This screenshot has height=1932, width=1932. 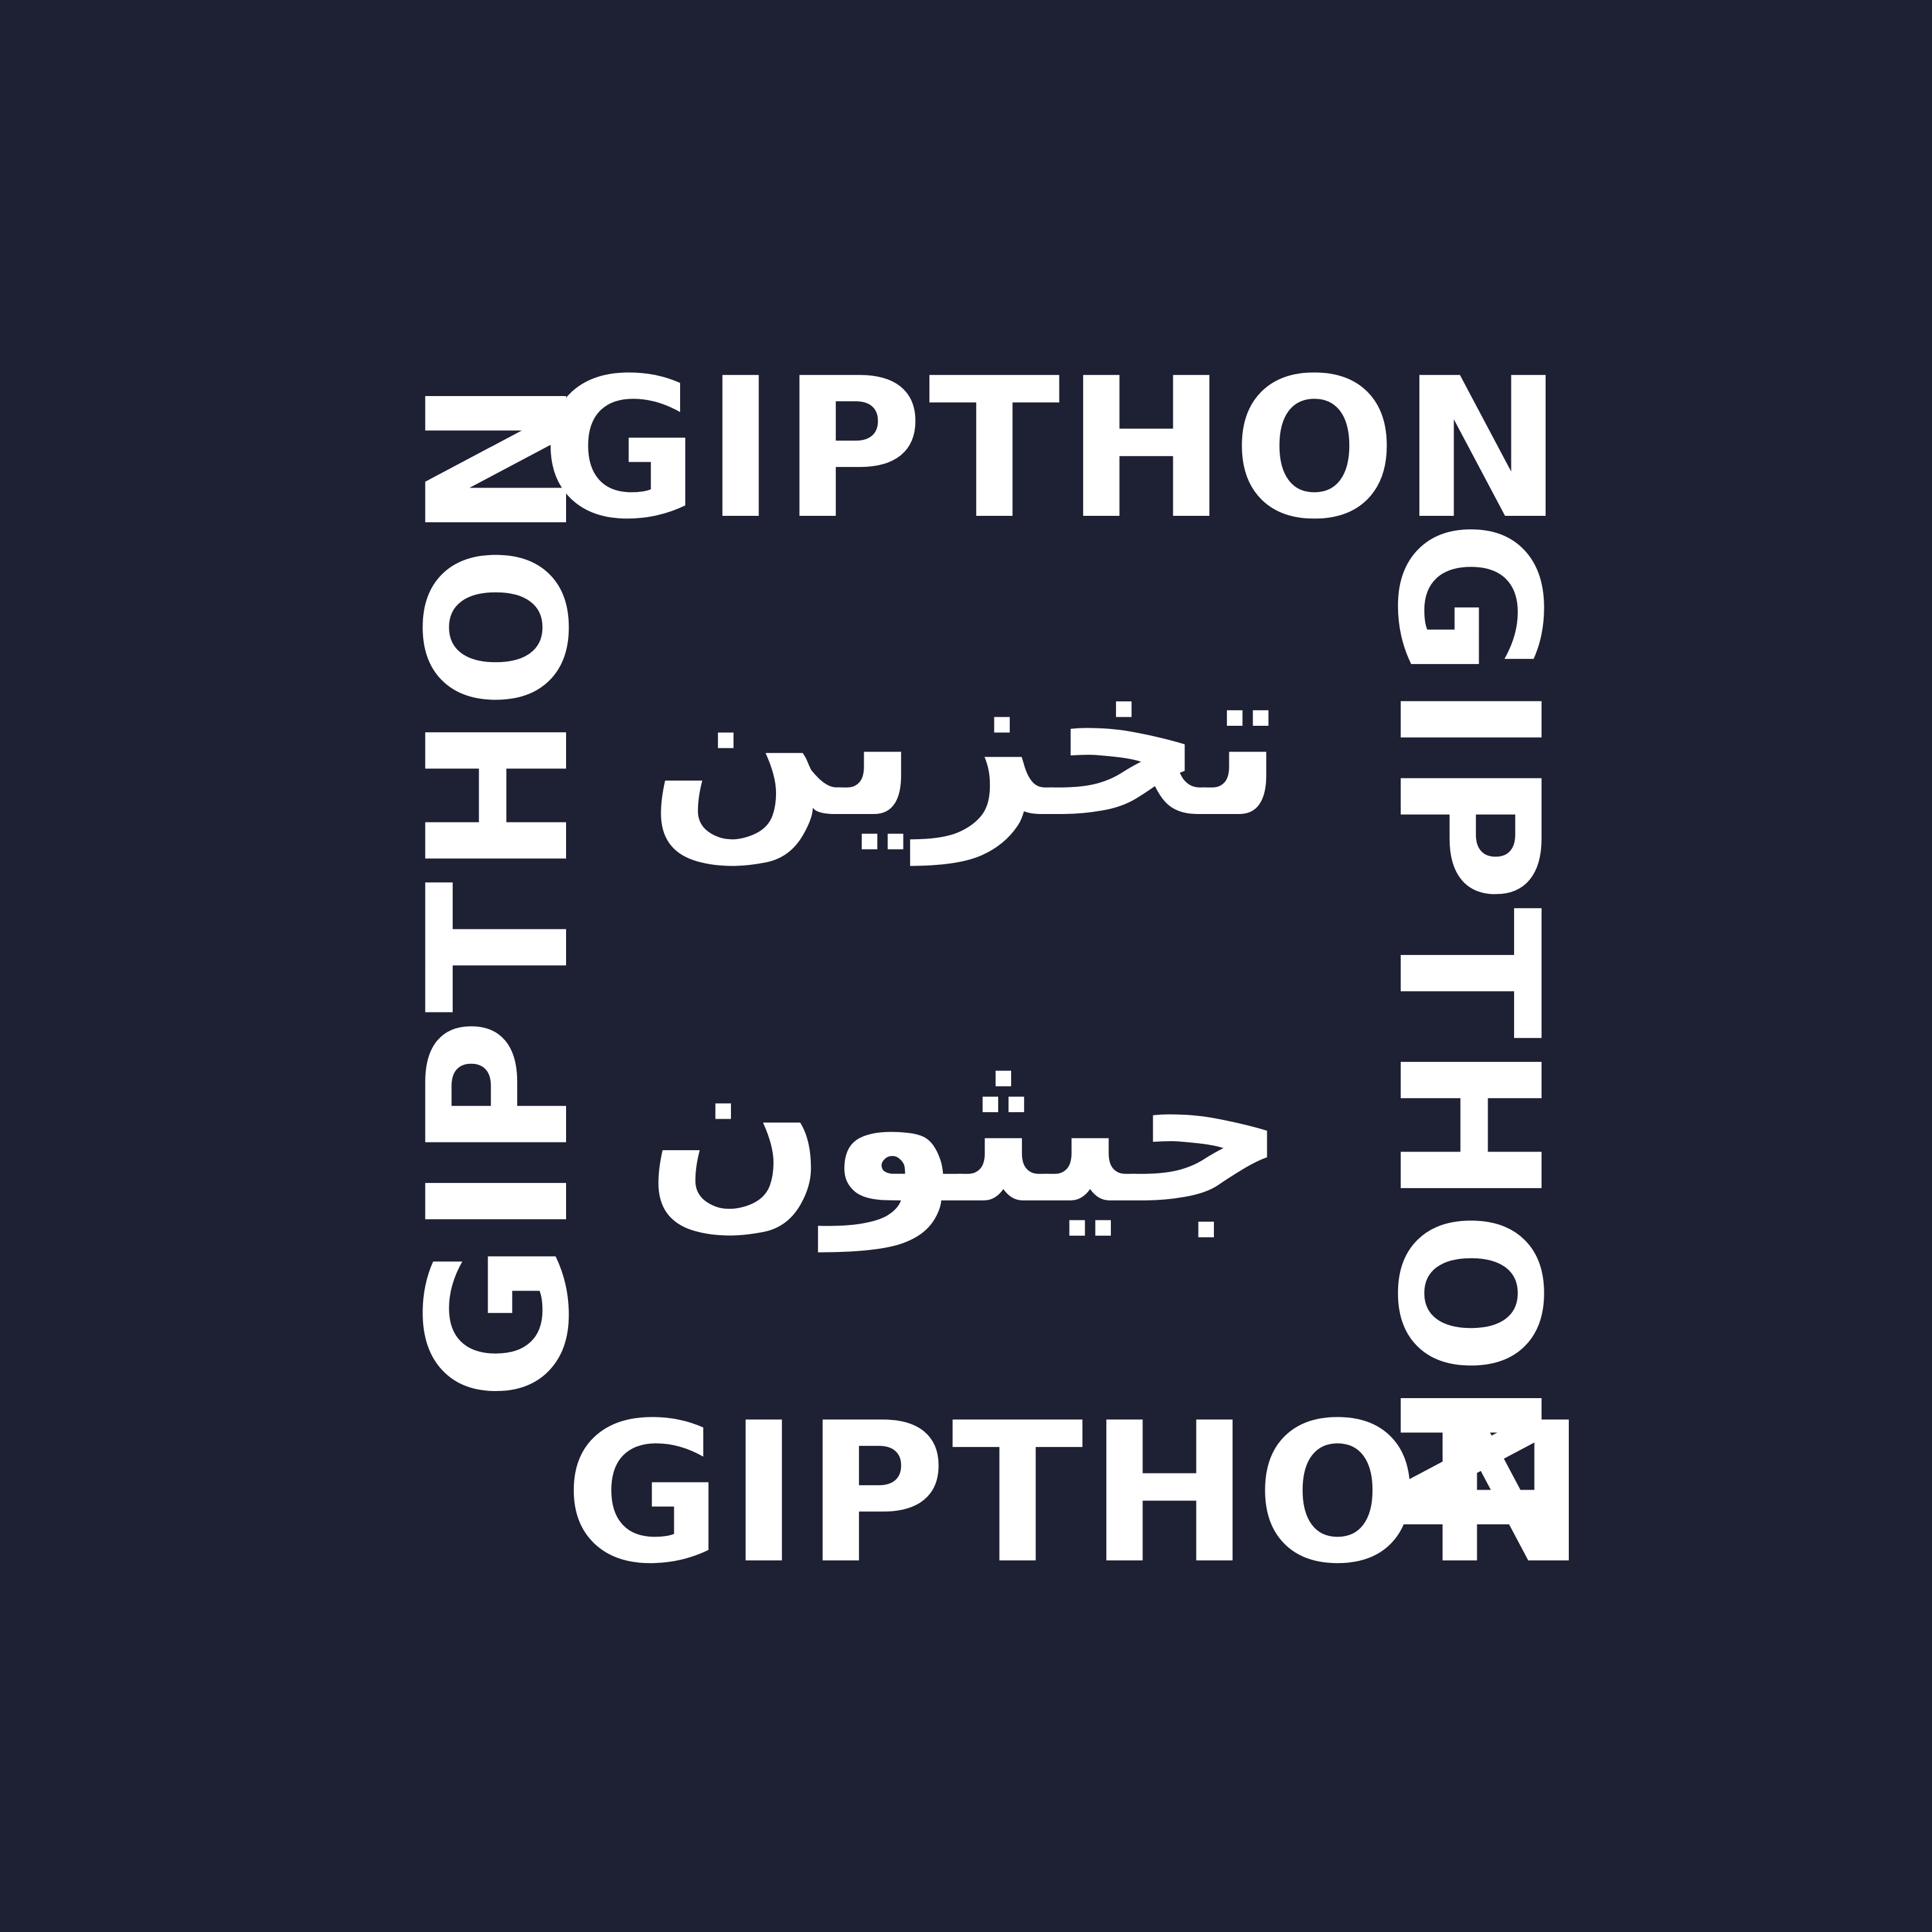 I want to click on wordmark-bottom: GIPTHON, so click(x=1078, y=1494).